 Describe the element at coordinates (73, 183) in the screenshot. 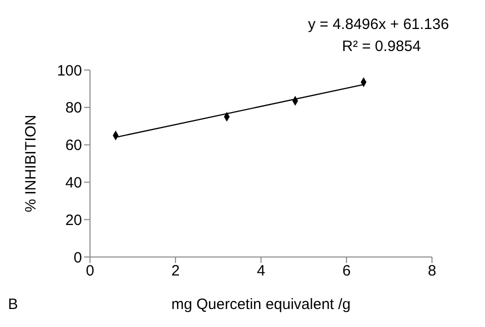

I see `y-tick-label: 40` at that location.